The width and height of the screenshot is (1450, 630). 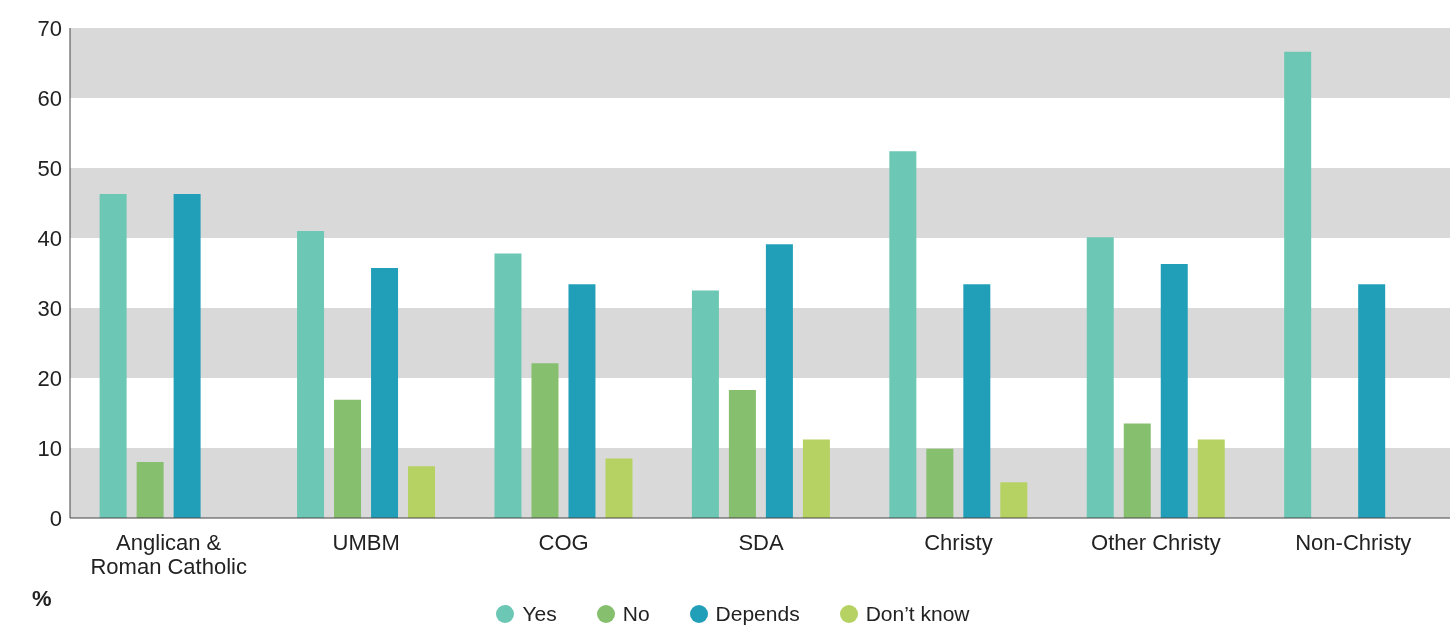 I want to click on legend-label: Depends, so click(x=757, y=614).